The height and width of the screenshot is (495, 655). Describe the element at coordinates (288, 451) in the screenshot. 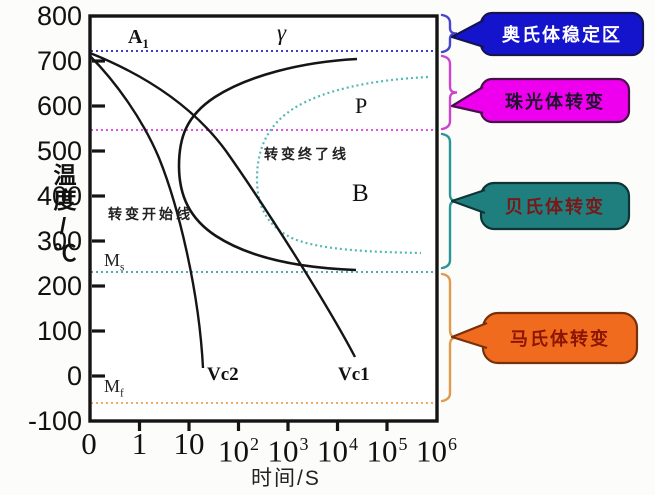

I see `x-tick-label: 10³` at that location.